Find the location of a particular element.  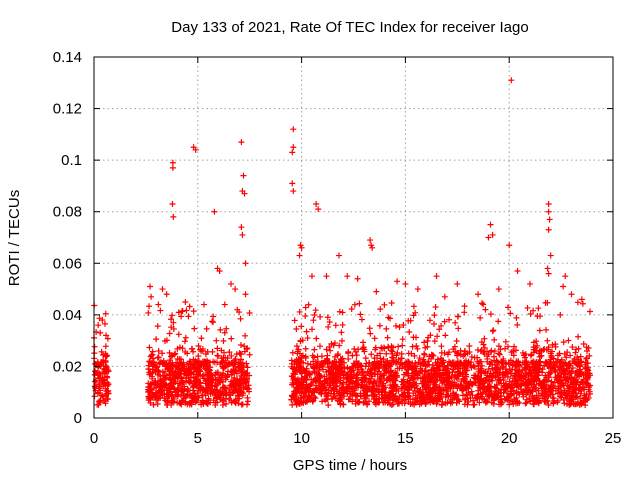

x-tick-label: 0 is located at coordinates (94, 438).